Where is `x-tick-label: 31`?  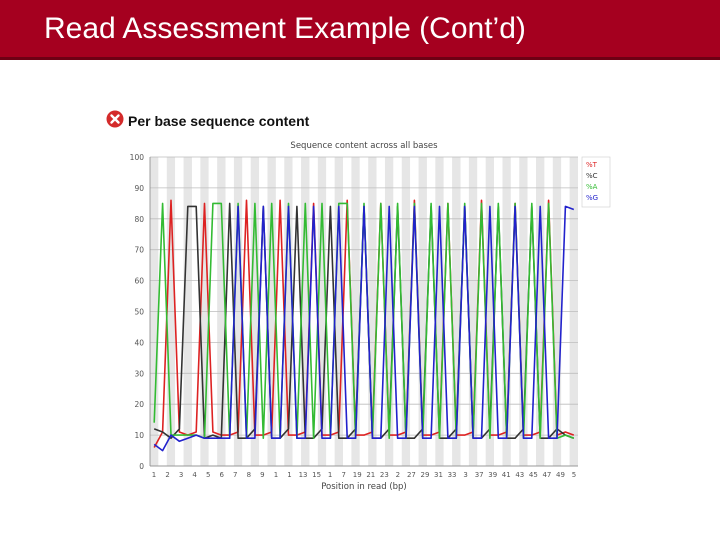
x-tick-label: 31 is located at coordinates (438, 475).